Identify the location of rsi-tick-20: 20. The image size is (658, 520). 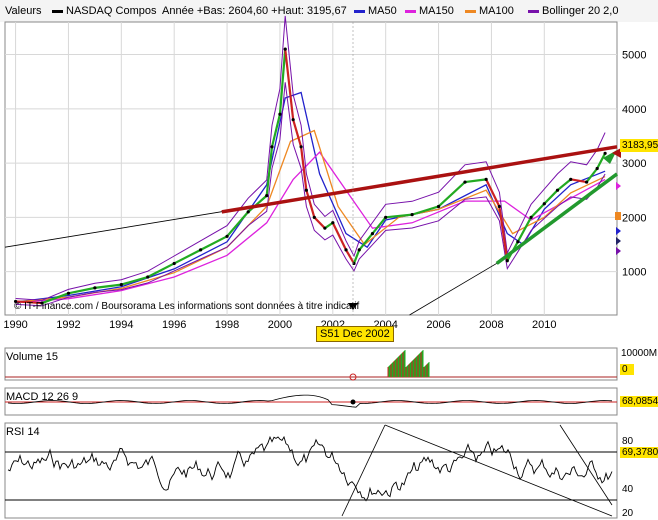
(628, 513).